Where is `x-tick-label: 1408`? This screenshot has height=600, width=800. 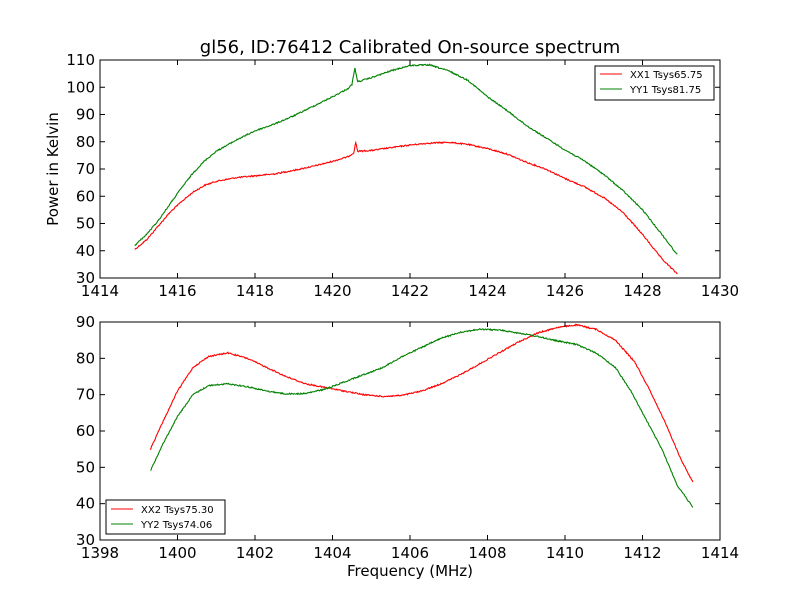 x-tick-label: 1408 is located at coordinates (487, 553).